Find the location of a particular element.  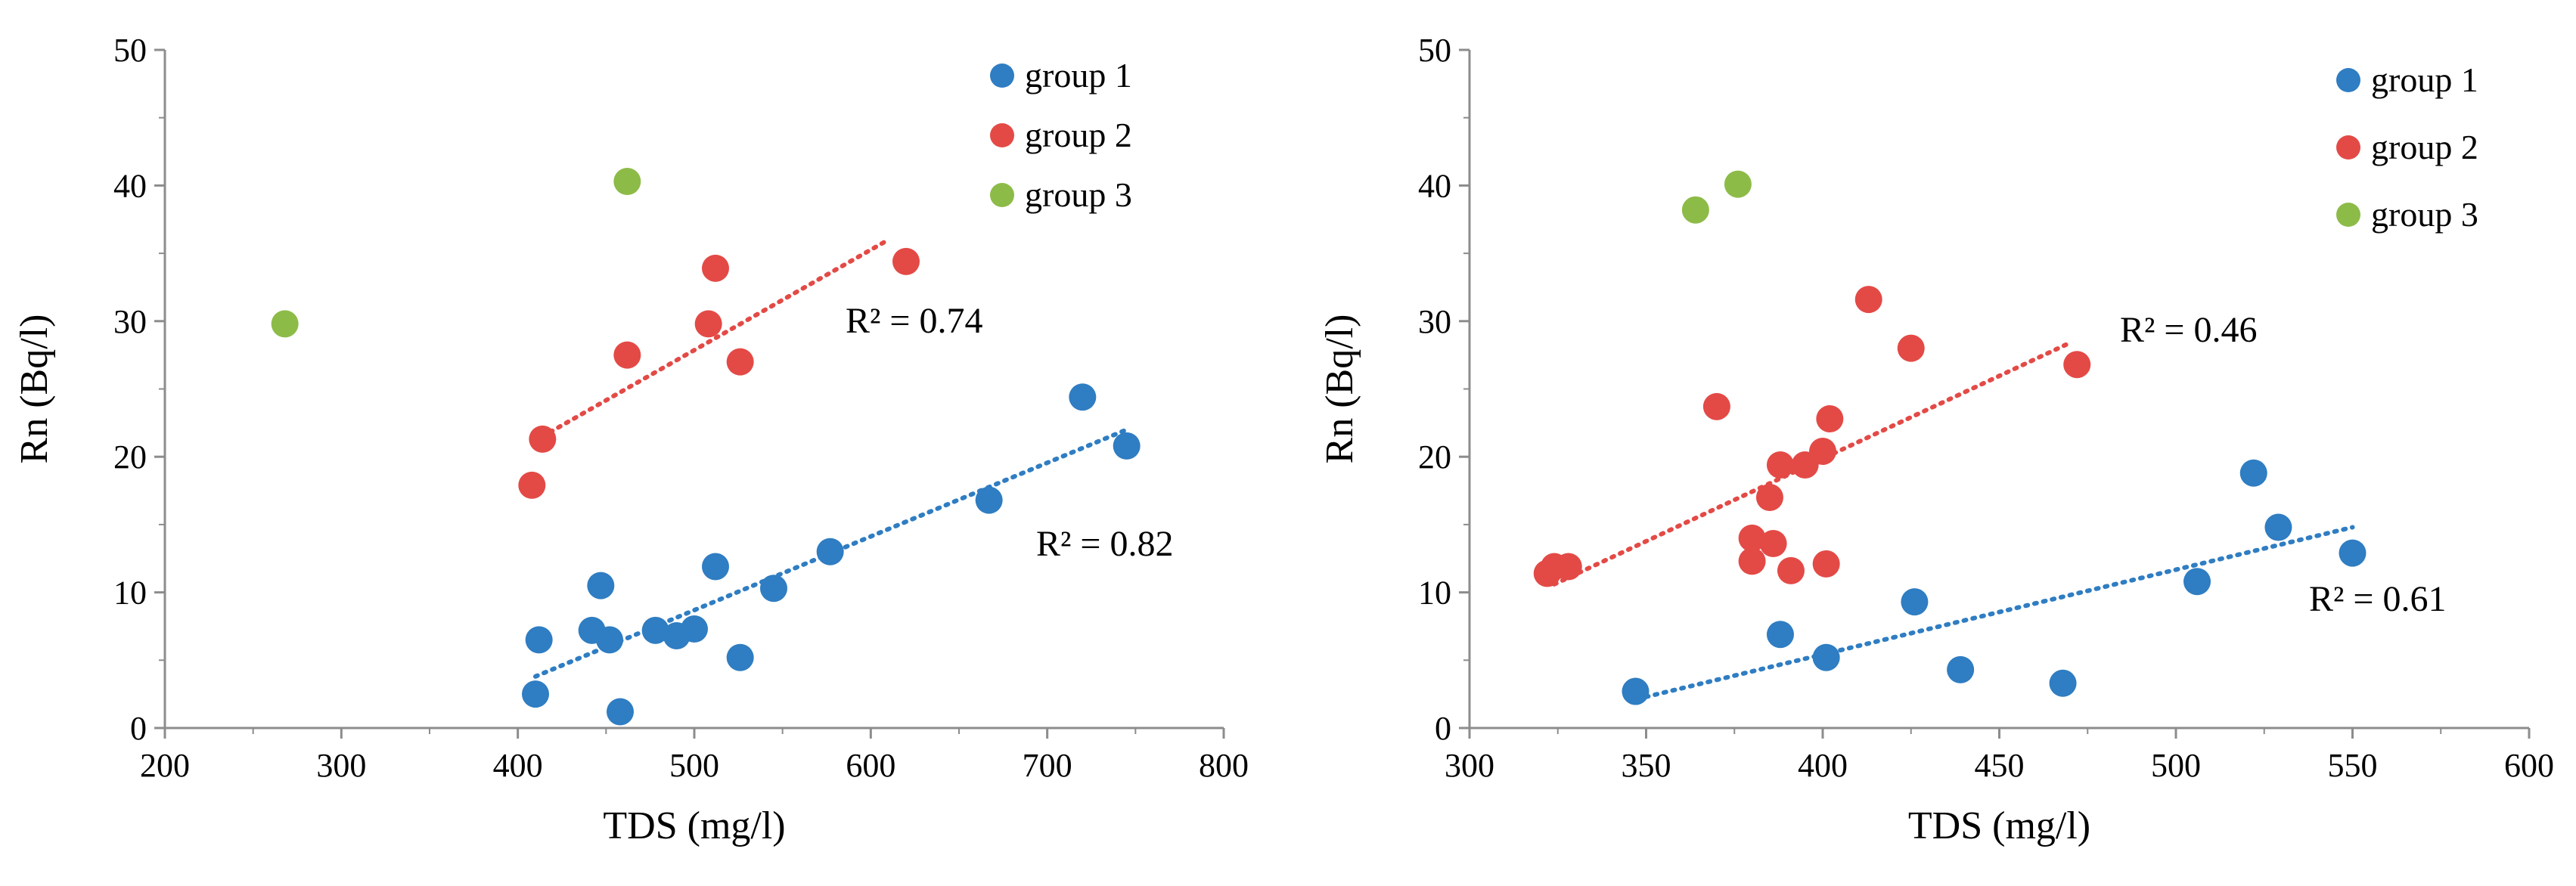

x-tick-label: 550 is located at coordinates (2353, 766).